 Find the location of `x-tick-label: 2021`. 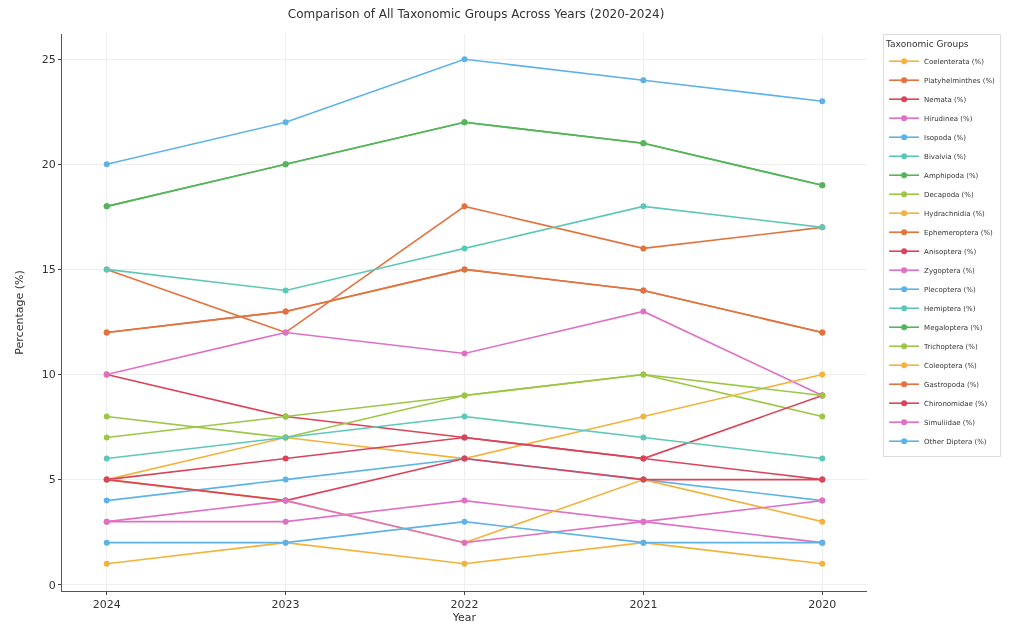

x-tick-label: 2021 is located at coordinates (643, 605).